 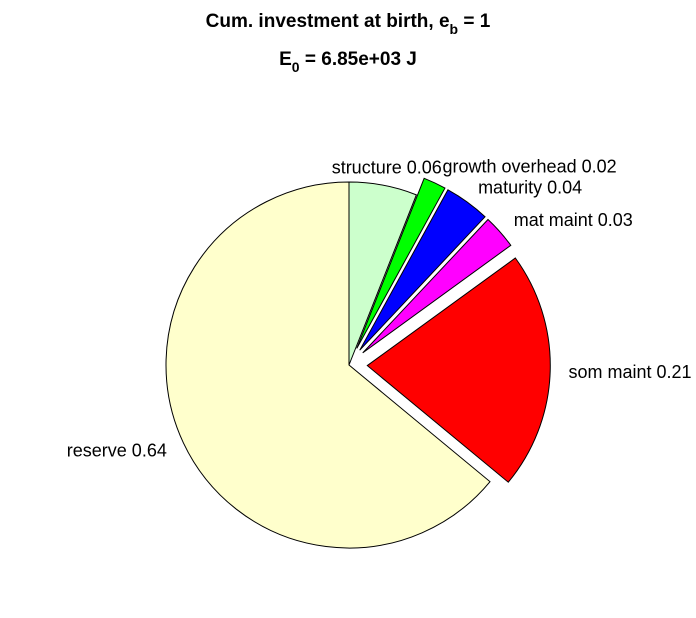 I want to click on chart-subtitle: E0 = 6.85e+03 J, so click(x=348, y=62).